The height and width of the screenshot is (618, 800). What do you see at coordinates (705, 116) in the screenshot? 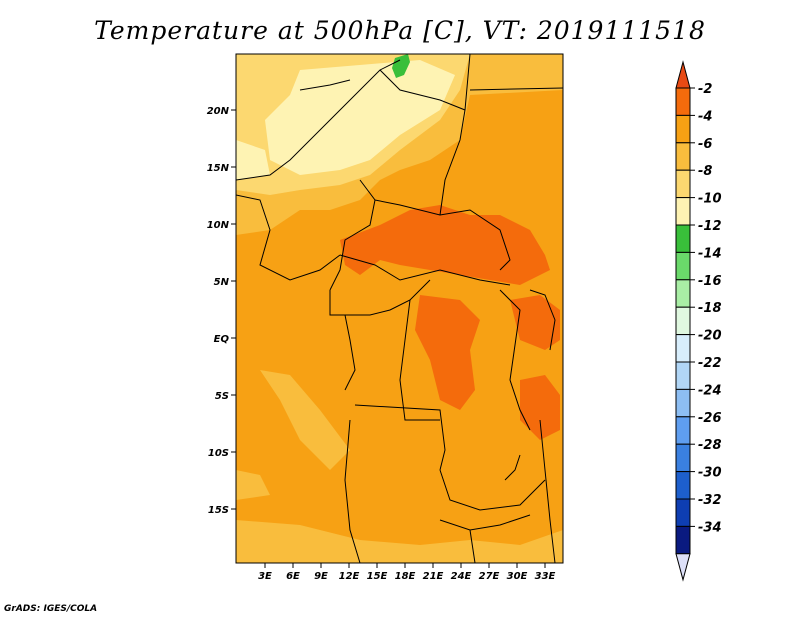
I see `colorbar-label: -4` at bounding box center [705, 116].